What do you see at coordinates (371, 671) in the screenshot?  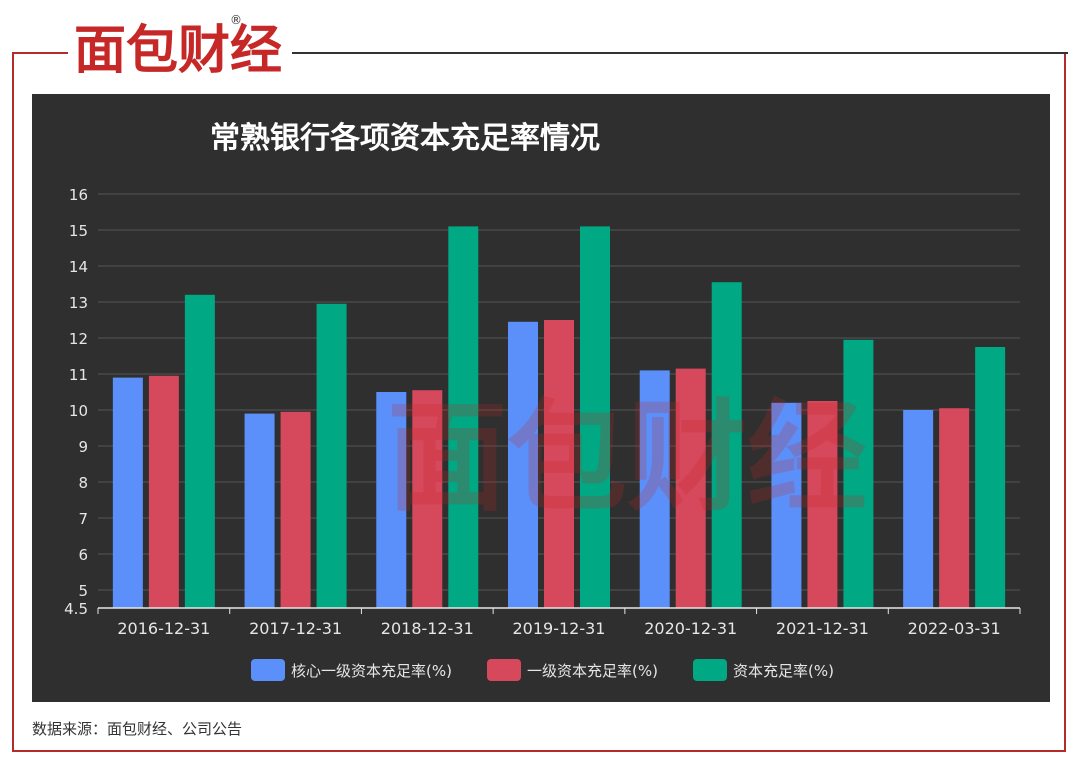 I see `legend-label: 核心一级资本充足率(%)` at bounding box center [371, 671].